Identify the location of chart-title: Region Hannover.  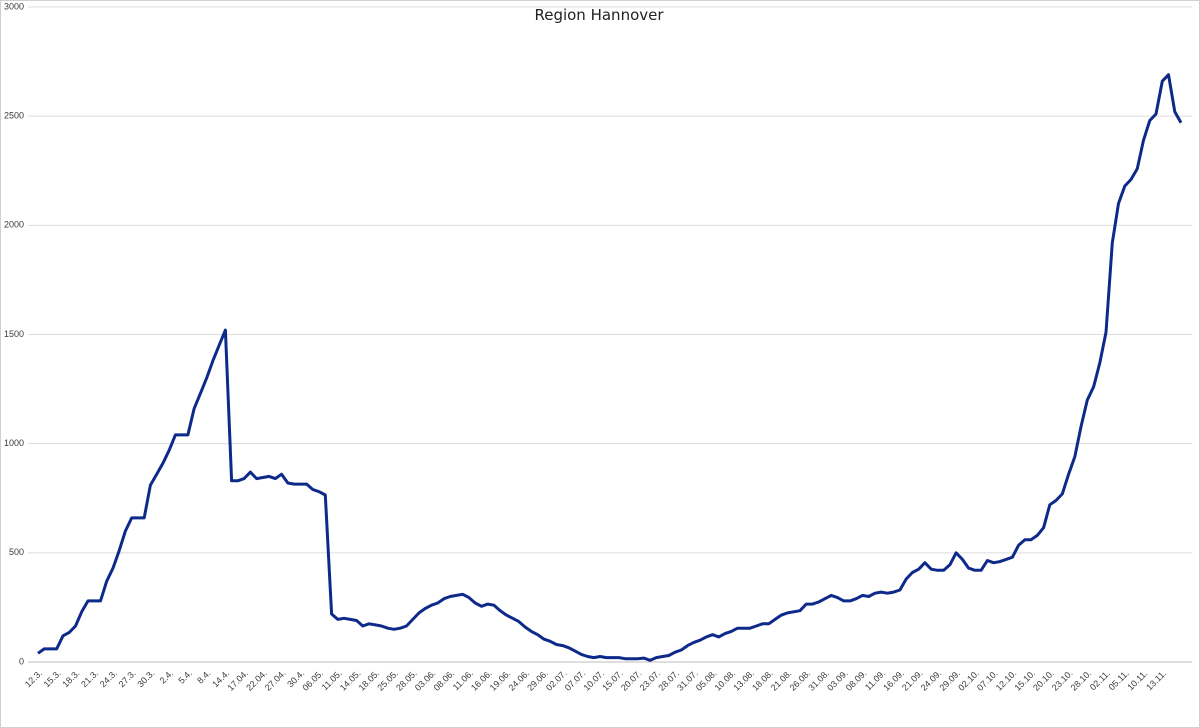
(599, 15).